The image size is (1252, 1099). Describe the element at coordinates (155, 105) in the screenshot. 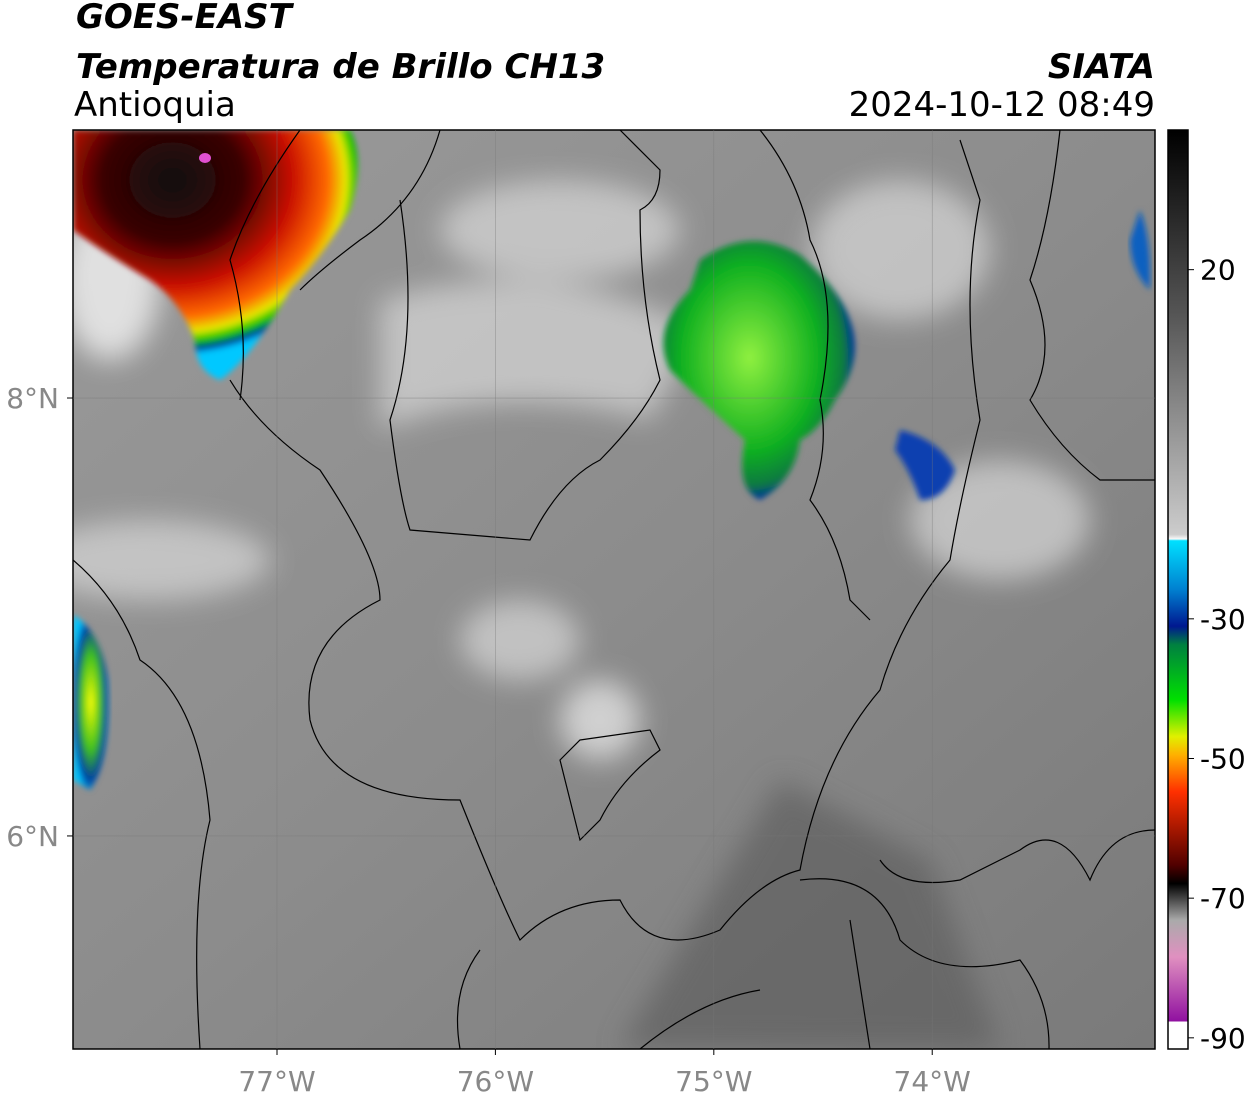

I see `region: Antioquia` at that location.